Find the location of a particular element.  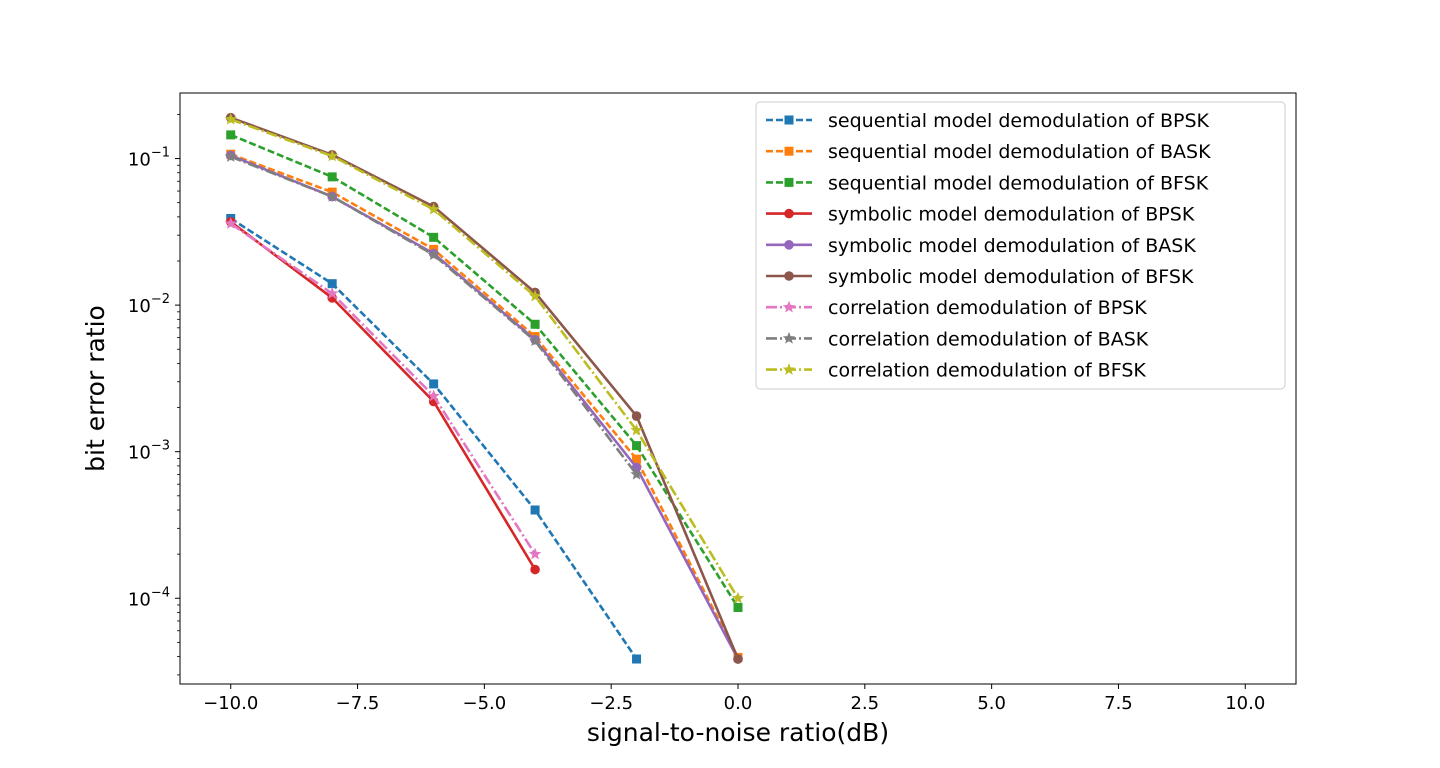

legend-item: symbolic model demodulation of BPSK is located at coordinates (980, 215).